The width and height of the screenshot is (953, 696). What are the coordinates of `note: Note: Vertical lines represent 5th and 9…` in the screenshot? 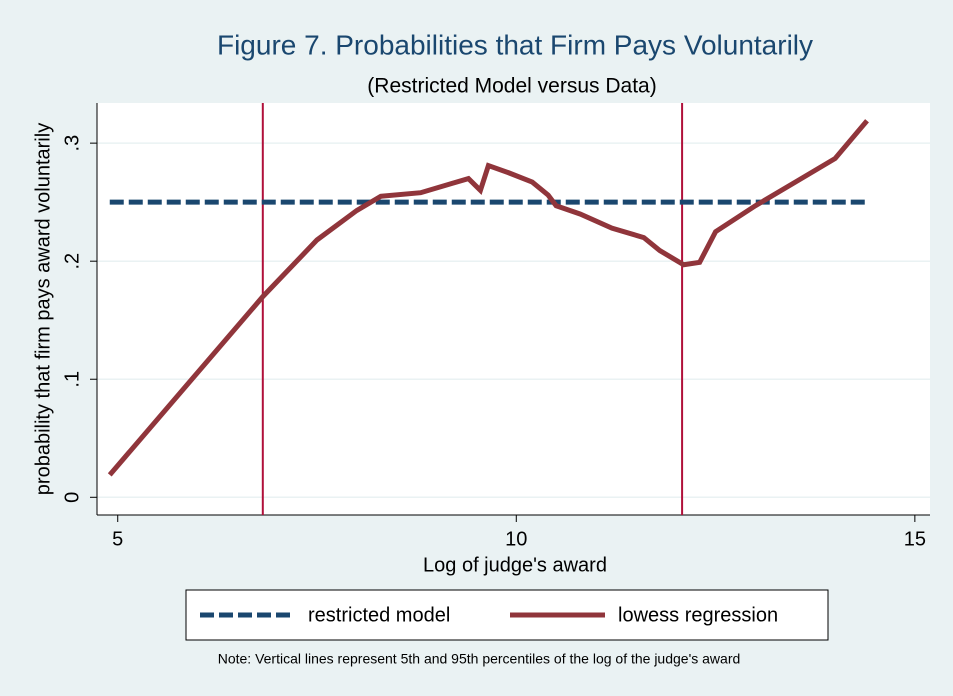 It's located at (479, 659).